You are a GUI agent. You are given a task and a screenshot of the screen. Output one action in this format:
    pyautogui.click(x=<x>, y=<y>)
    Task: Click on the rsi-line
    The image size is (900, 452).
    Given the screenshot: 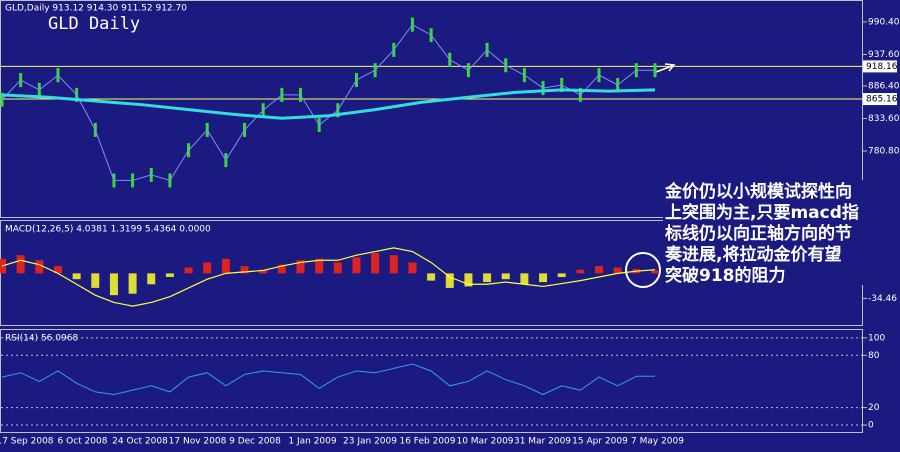 What is the action you would take?
    pyautogui.click(x=328, y=379)
    